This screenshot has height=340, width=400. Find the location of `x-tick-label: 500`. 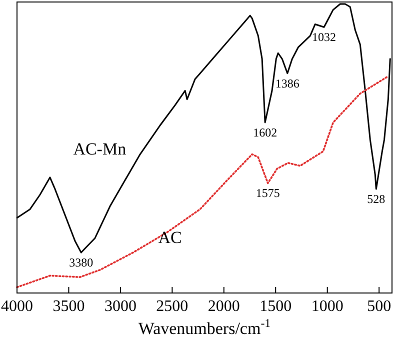

x-tick-label: 500 is located at coordinates (379, 306).